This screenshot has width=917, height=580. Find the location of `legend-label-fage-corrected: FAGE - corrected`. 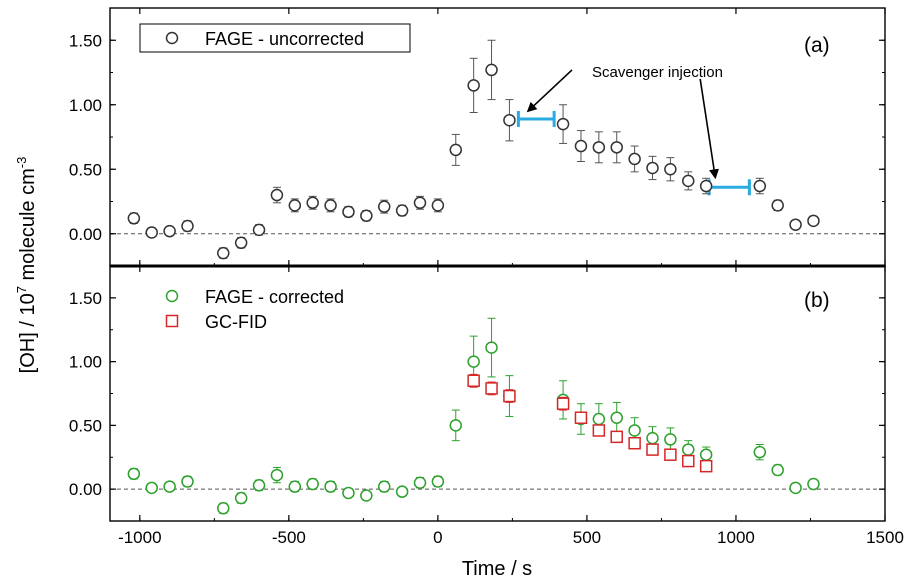

legend-label-fage-corrected: FAGE - corrected is located at coordinates (274, 297).